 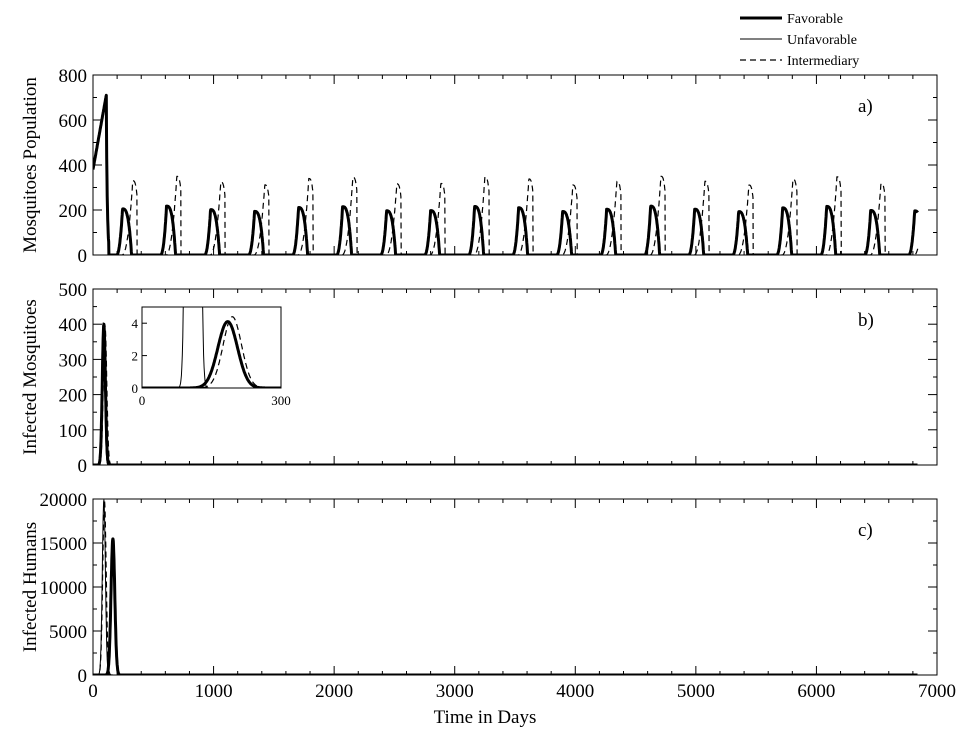 I want to click on legend-label-unfavorable: Unfavorable, so click(x=822, y=40).